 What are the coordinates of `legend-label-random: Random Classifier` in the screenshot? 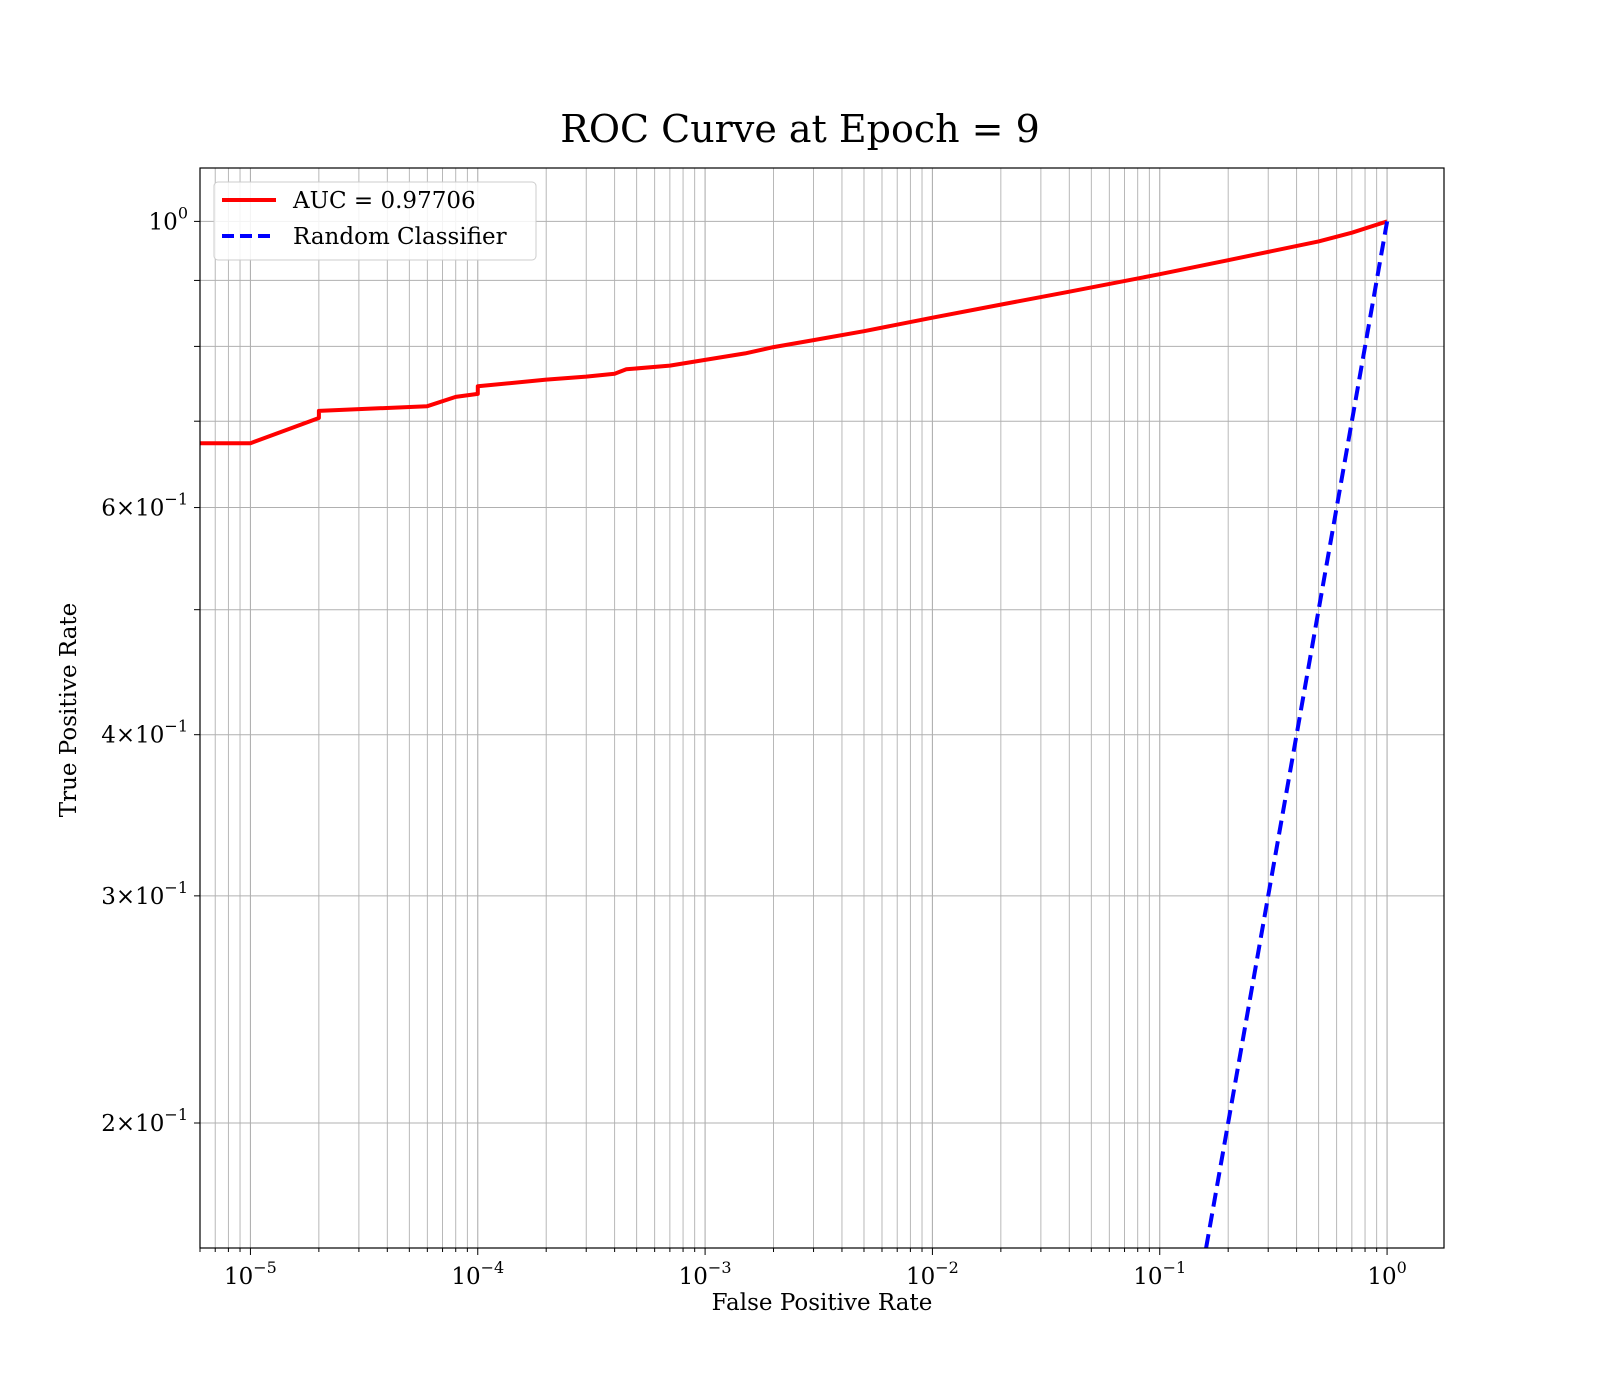 It's located at (400, 237).